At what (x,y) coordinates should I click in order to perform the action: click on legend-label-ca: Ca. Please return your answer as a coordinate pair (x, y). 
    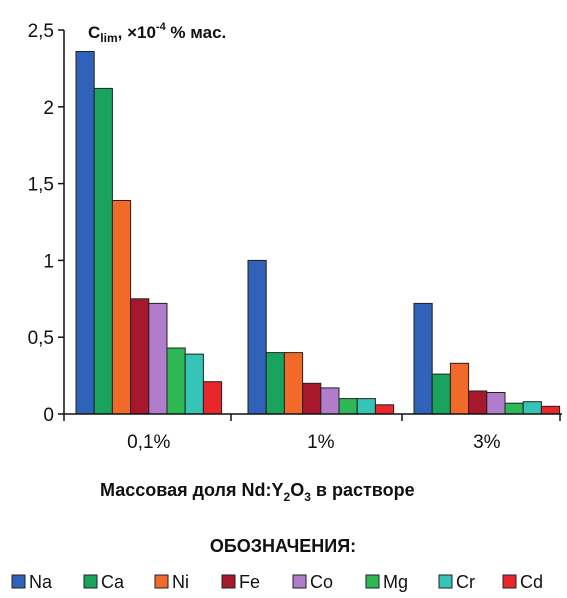
    Looking at the image, I should click on (113, 582).